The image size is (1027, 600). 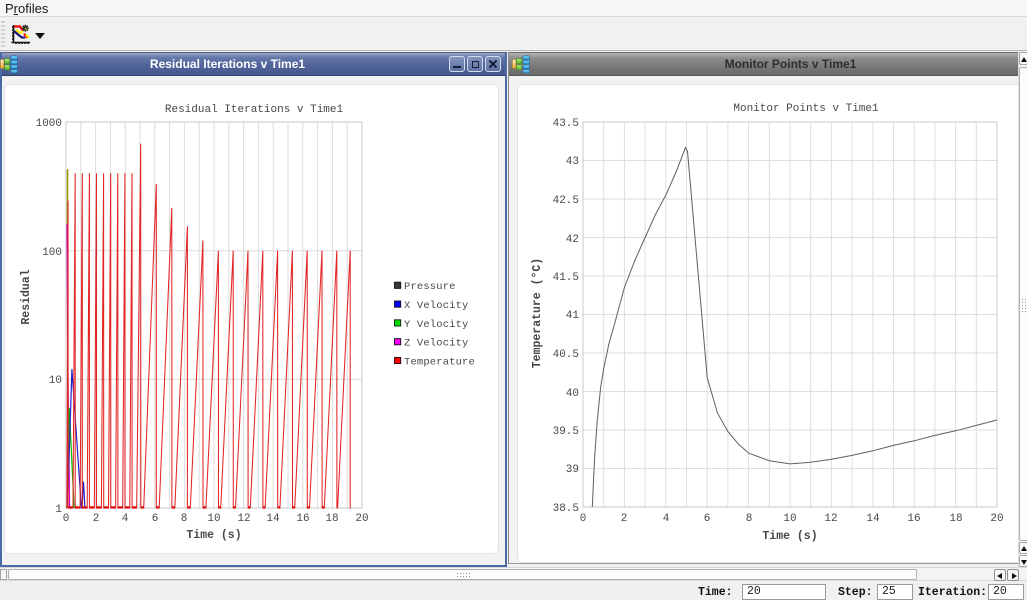 What do you see at coordinates (436, 306) in the screenshot?
I see `svg-text: X Velocity` at bounding box center [436, 306].